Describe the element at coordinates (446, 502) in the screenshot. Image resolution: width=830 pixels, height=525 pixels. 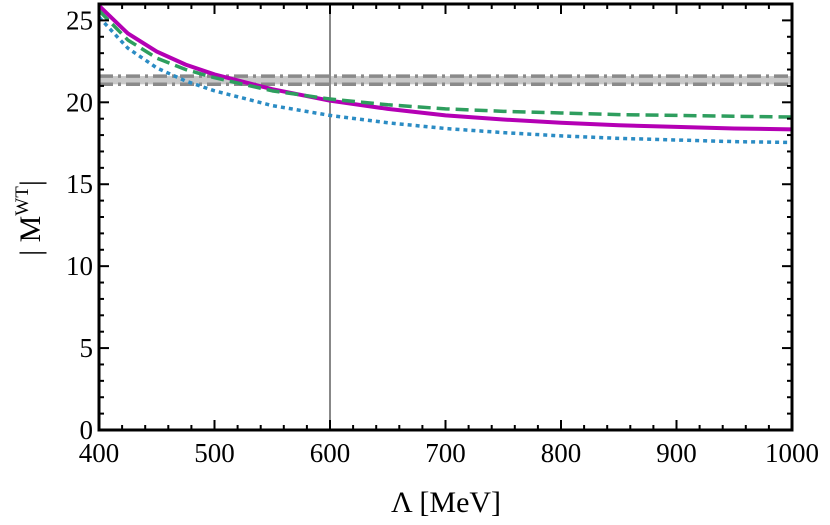
I see `x-axis-title: Λ [MeV]` at that location.